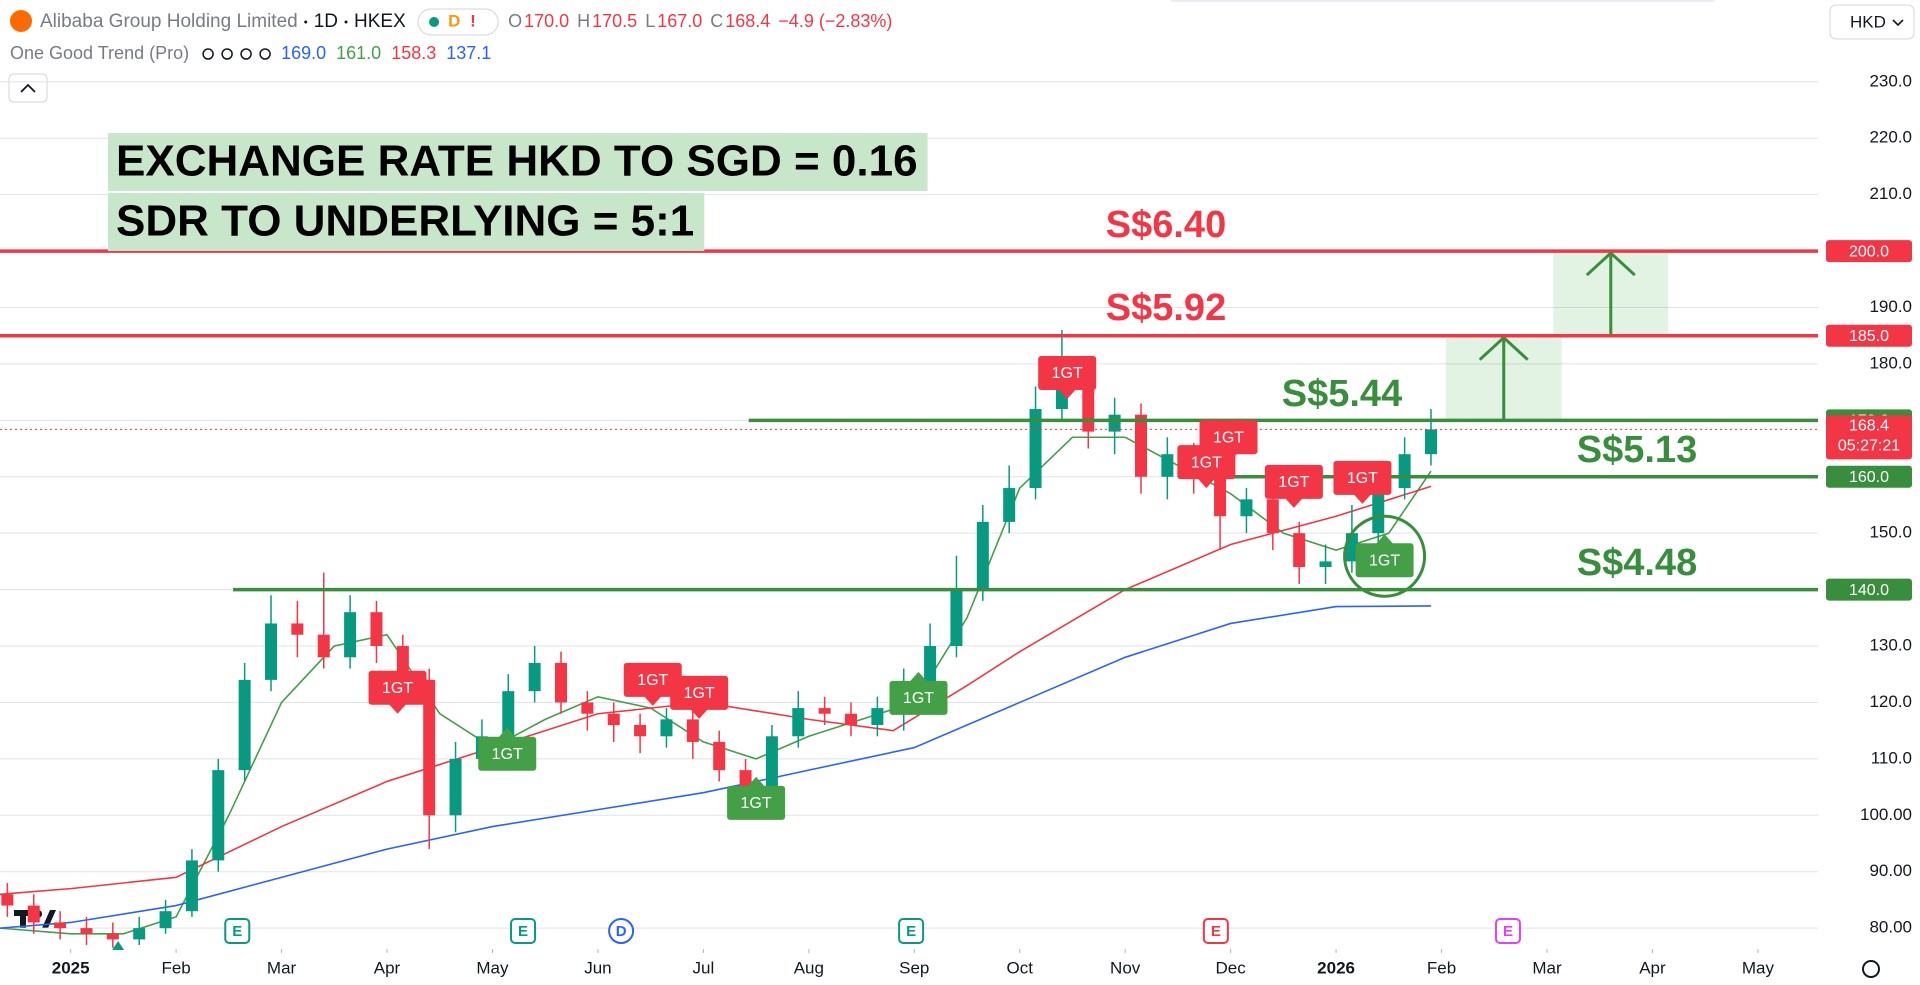 This screenshot has width=1920, height=985. Describe the element at coordinates (413, 53) in the screenshot. I see `indicator-value: 158.3` at that location.